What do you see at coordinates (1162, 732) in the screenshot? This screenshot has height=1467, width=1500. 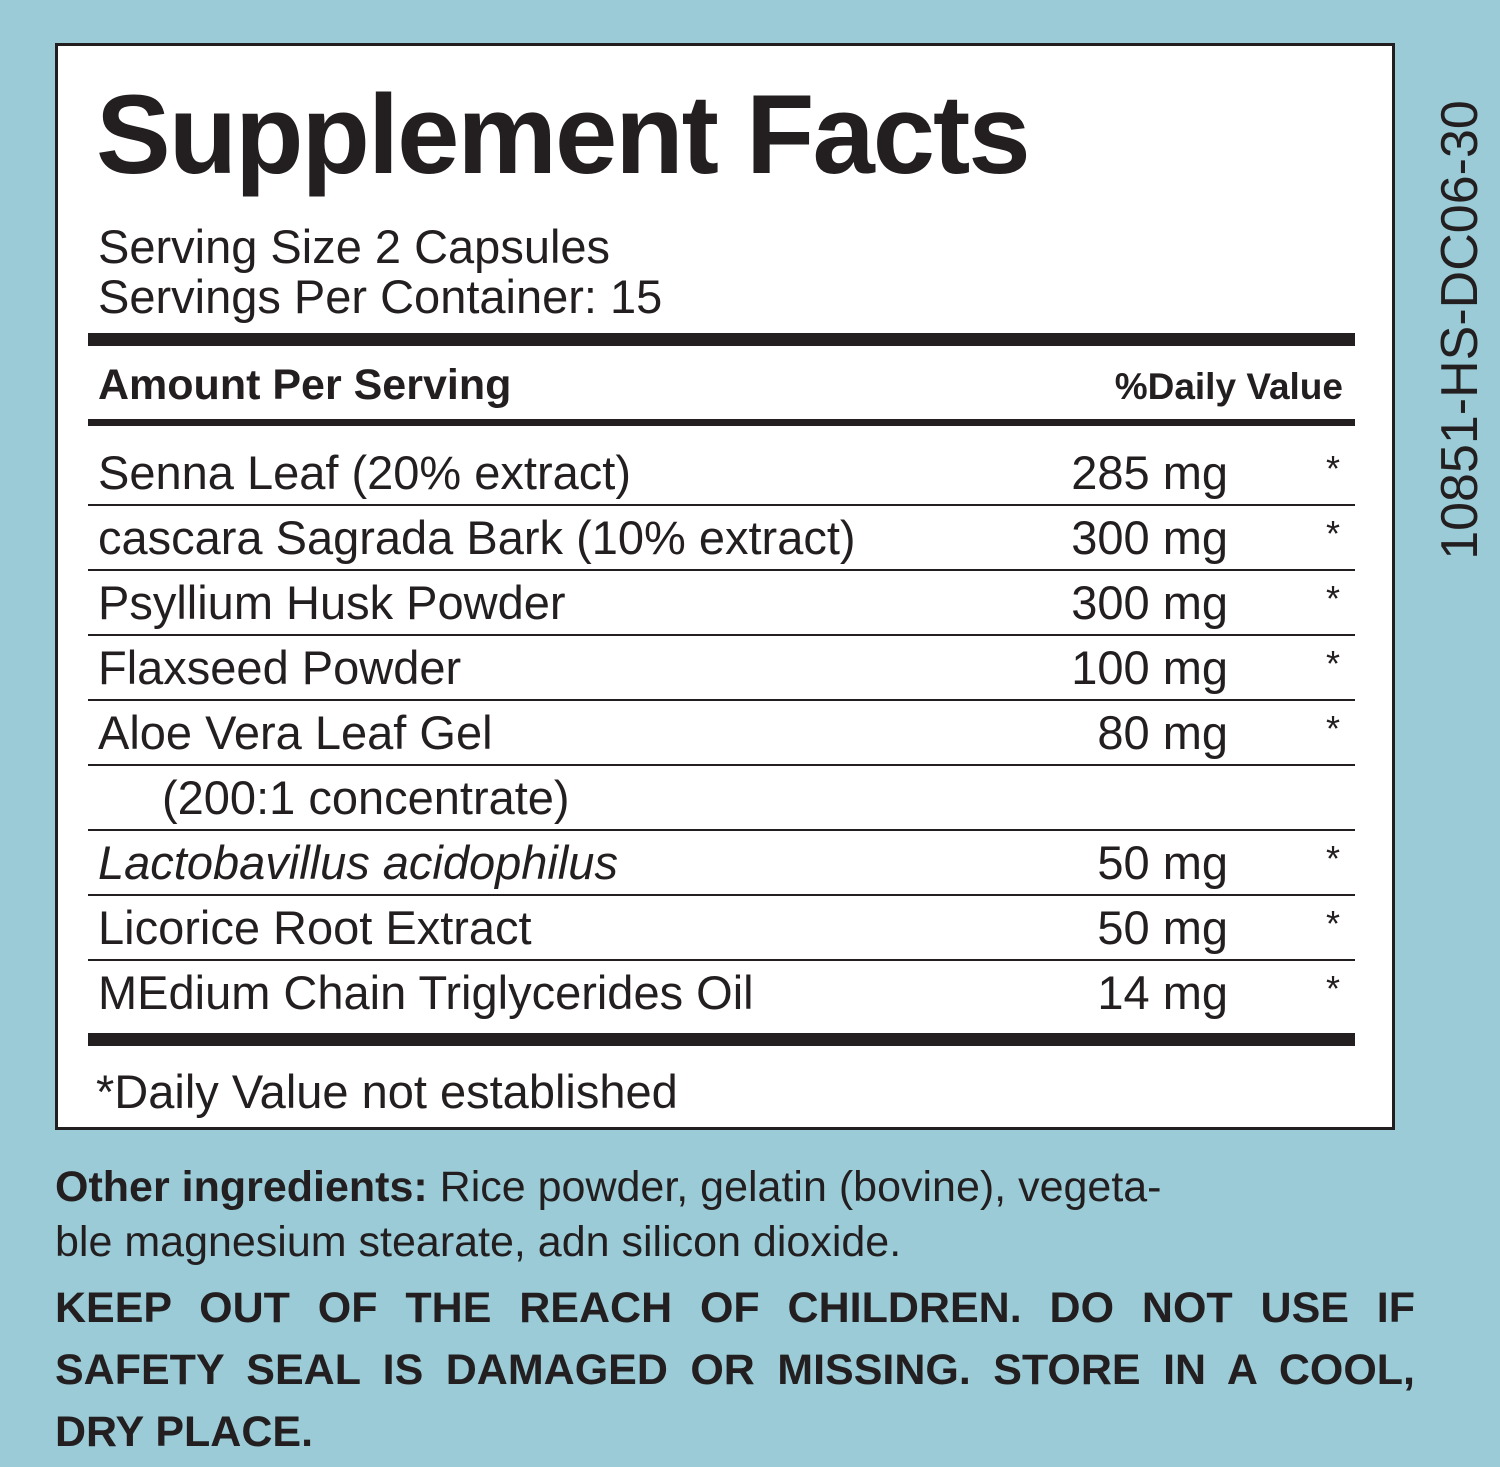 I see `ingredient-amount: 80 mg` at bounding box center [1162, 732].